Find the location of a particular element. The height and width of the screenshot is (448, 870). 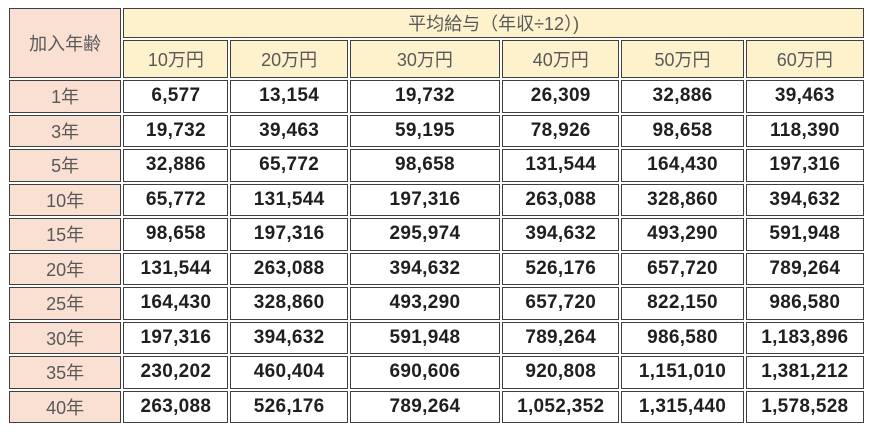

column-header-600k: 60万円 is located at coordinates (804, 59).